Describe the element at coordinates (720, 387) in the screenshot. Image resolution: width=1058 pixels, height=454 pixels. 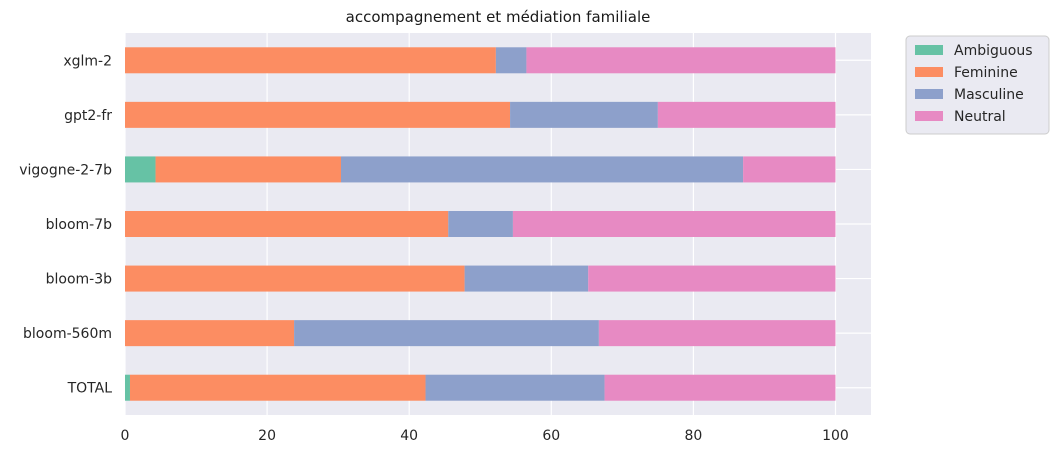
I see `bar-neutral-total` at that location.